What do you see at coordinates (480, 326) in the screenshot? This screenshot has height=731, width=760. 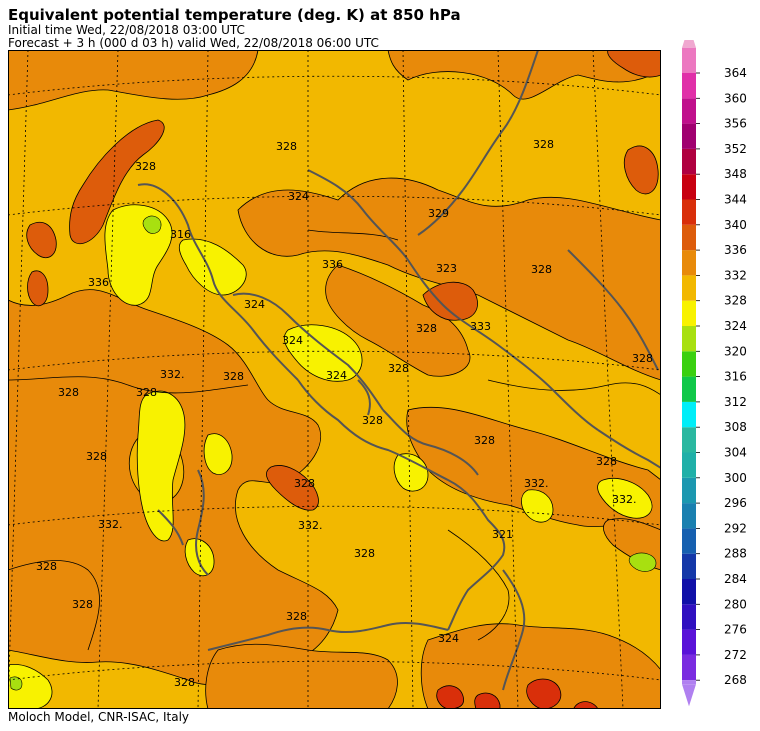 I see `contour-label: 333` at bounding box center [480, 326].